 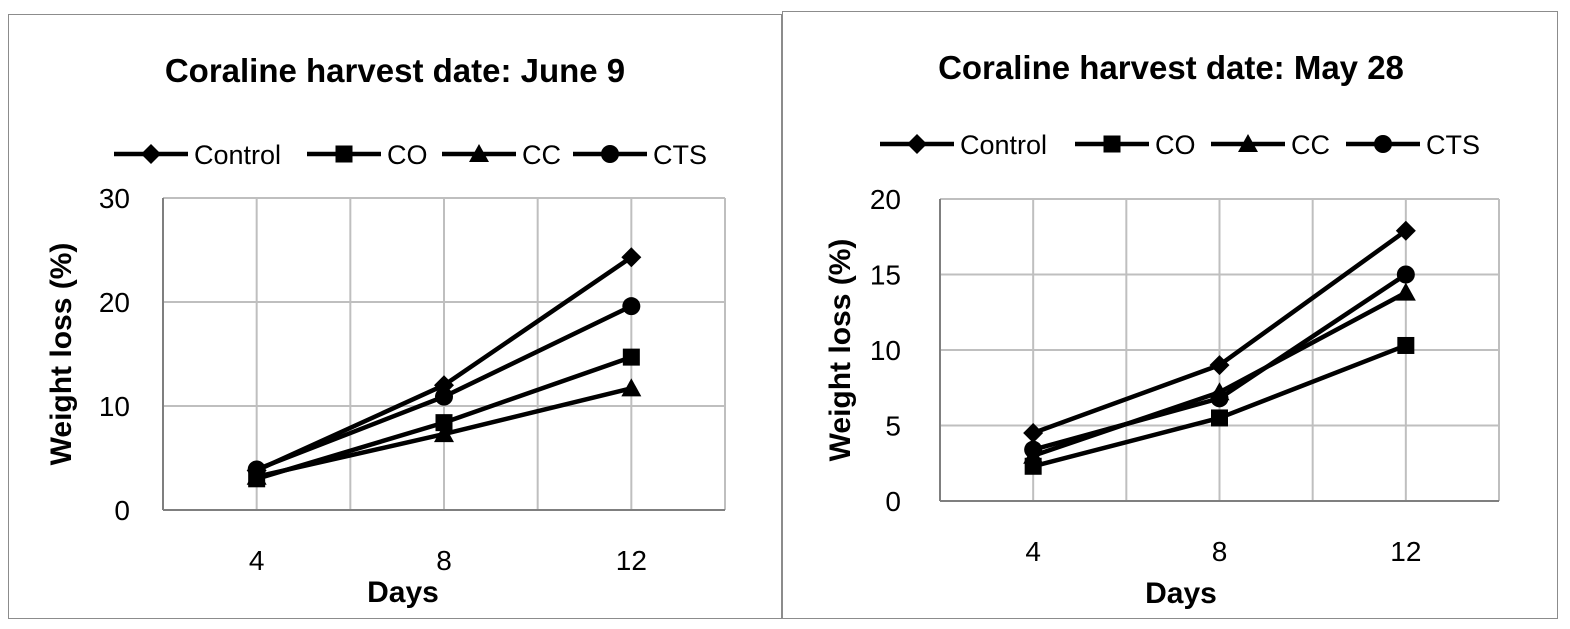 What do you see at coordinates (1171, 67) in the screenshot?
I see `chart-title: Coraline harvest date: May 28` at bounding box center [1171, 67].